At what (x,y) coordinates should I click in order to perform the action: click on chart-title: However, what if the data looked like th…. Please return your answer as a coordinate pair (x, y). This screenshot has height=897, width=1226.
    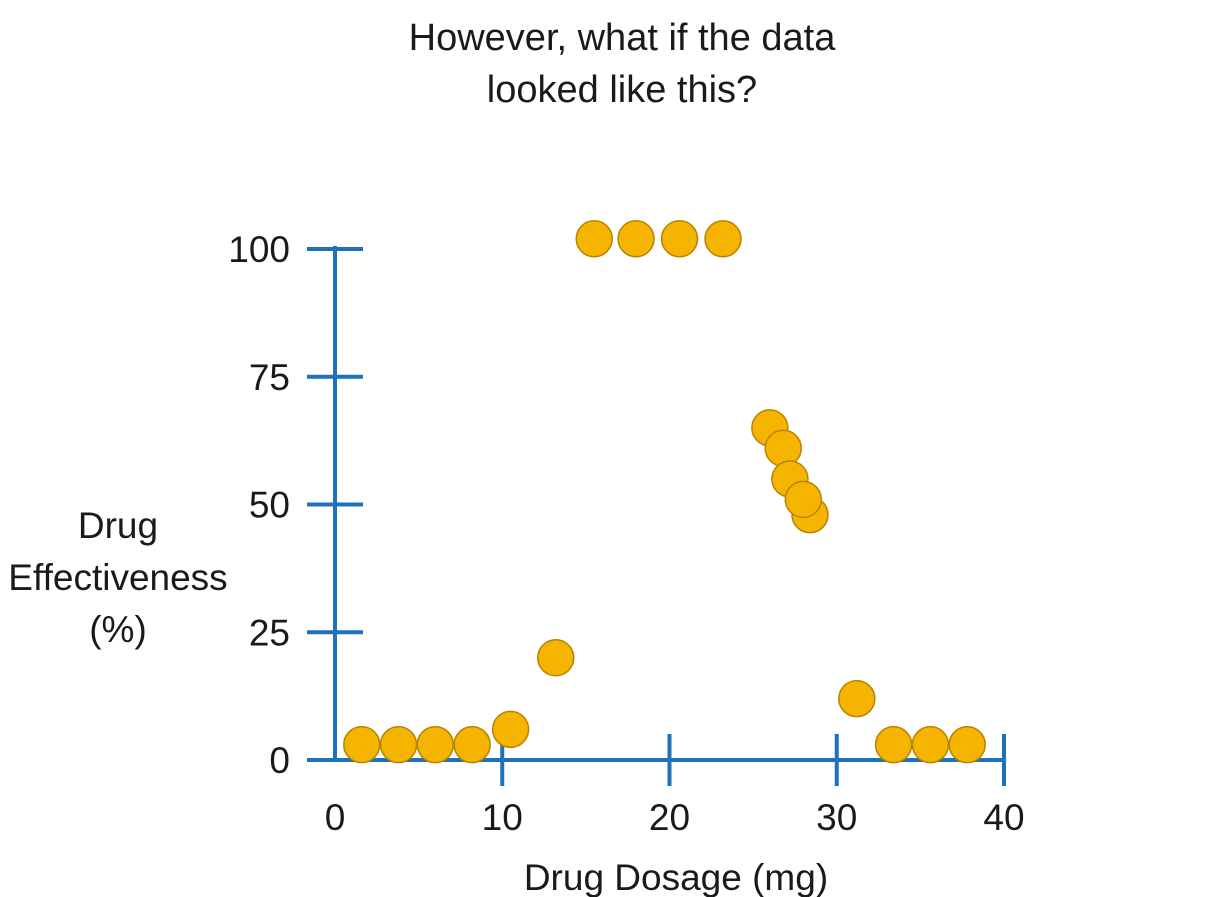
    Looking at the image, I should click on (613, 64).